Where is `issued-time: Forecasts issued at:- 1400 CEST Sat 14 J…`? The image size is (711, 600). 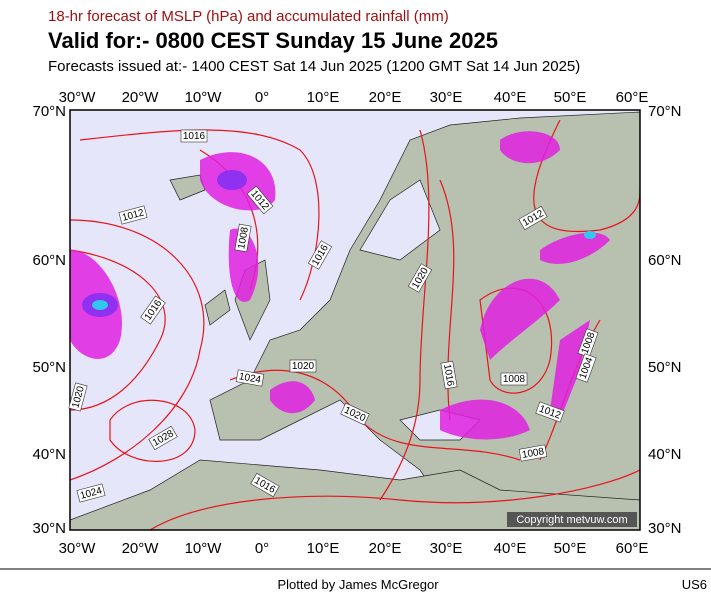
issued-time: Forecasts issued at:- 1400 CEST Sat 14 J… is located at coordinates (314, 66).